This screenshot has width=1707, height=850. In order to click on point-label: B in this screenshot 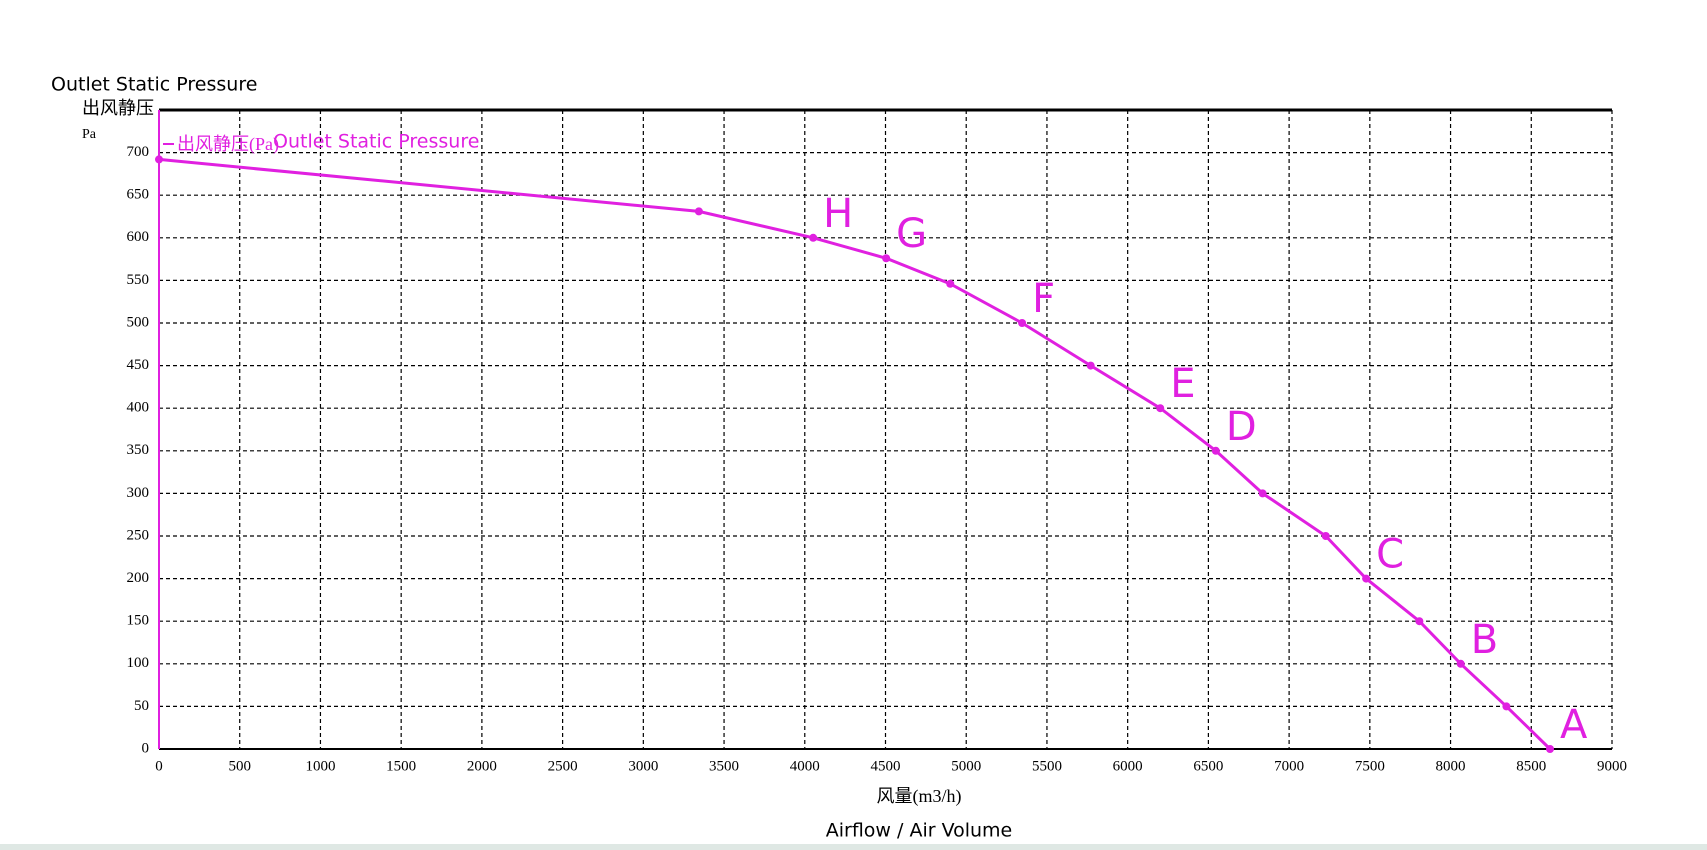, I will do `click(1484, 640)`.